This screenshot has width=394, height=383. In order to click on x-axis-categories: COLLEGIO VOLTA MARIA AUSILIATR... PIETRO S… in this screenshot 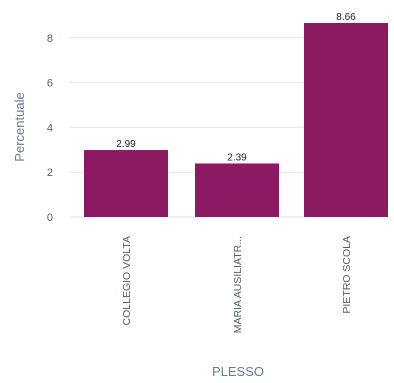, I will do `click(237, 284)`.